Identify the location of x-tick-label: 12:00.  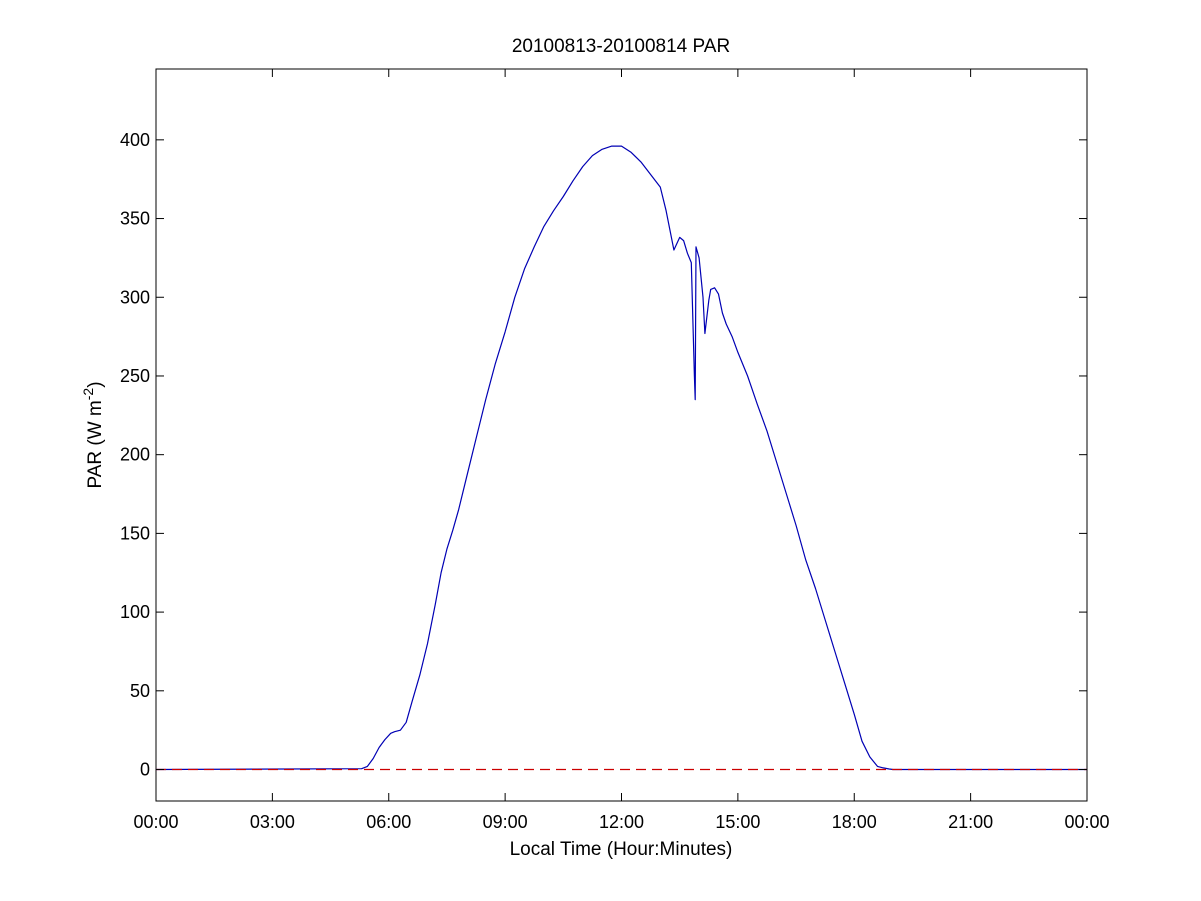
(621, 822).